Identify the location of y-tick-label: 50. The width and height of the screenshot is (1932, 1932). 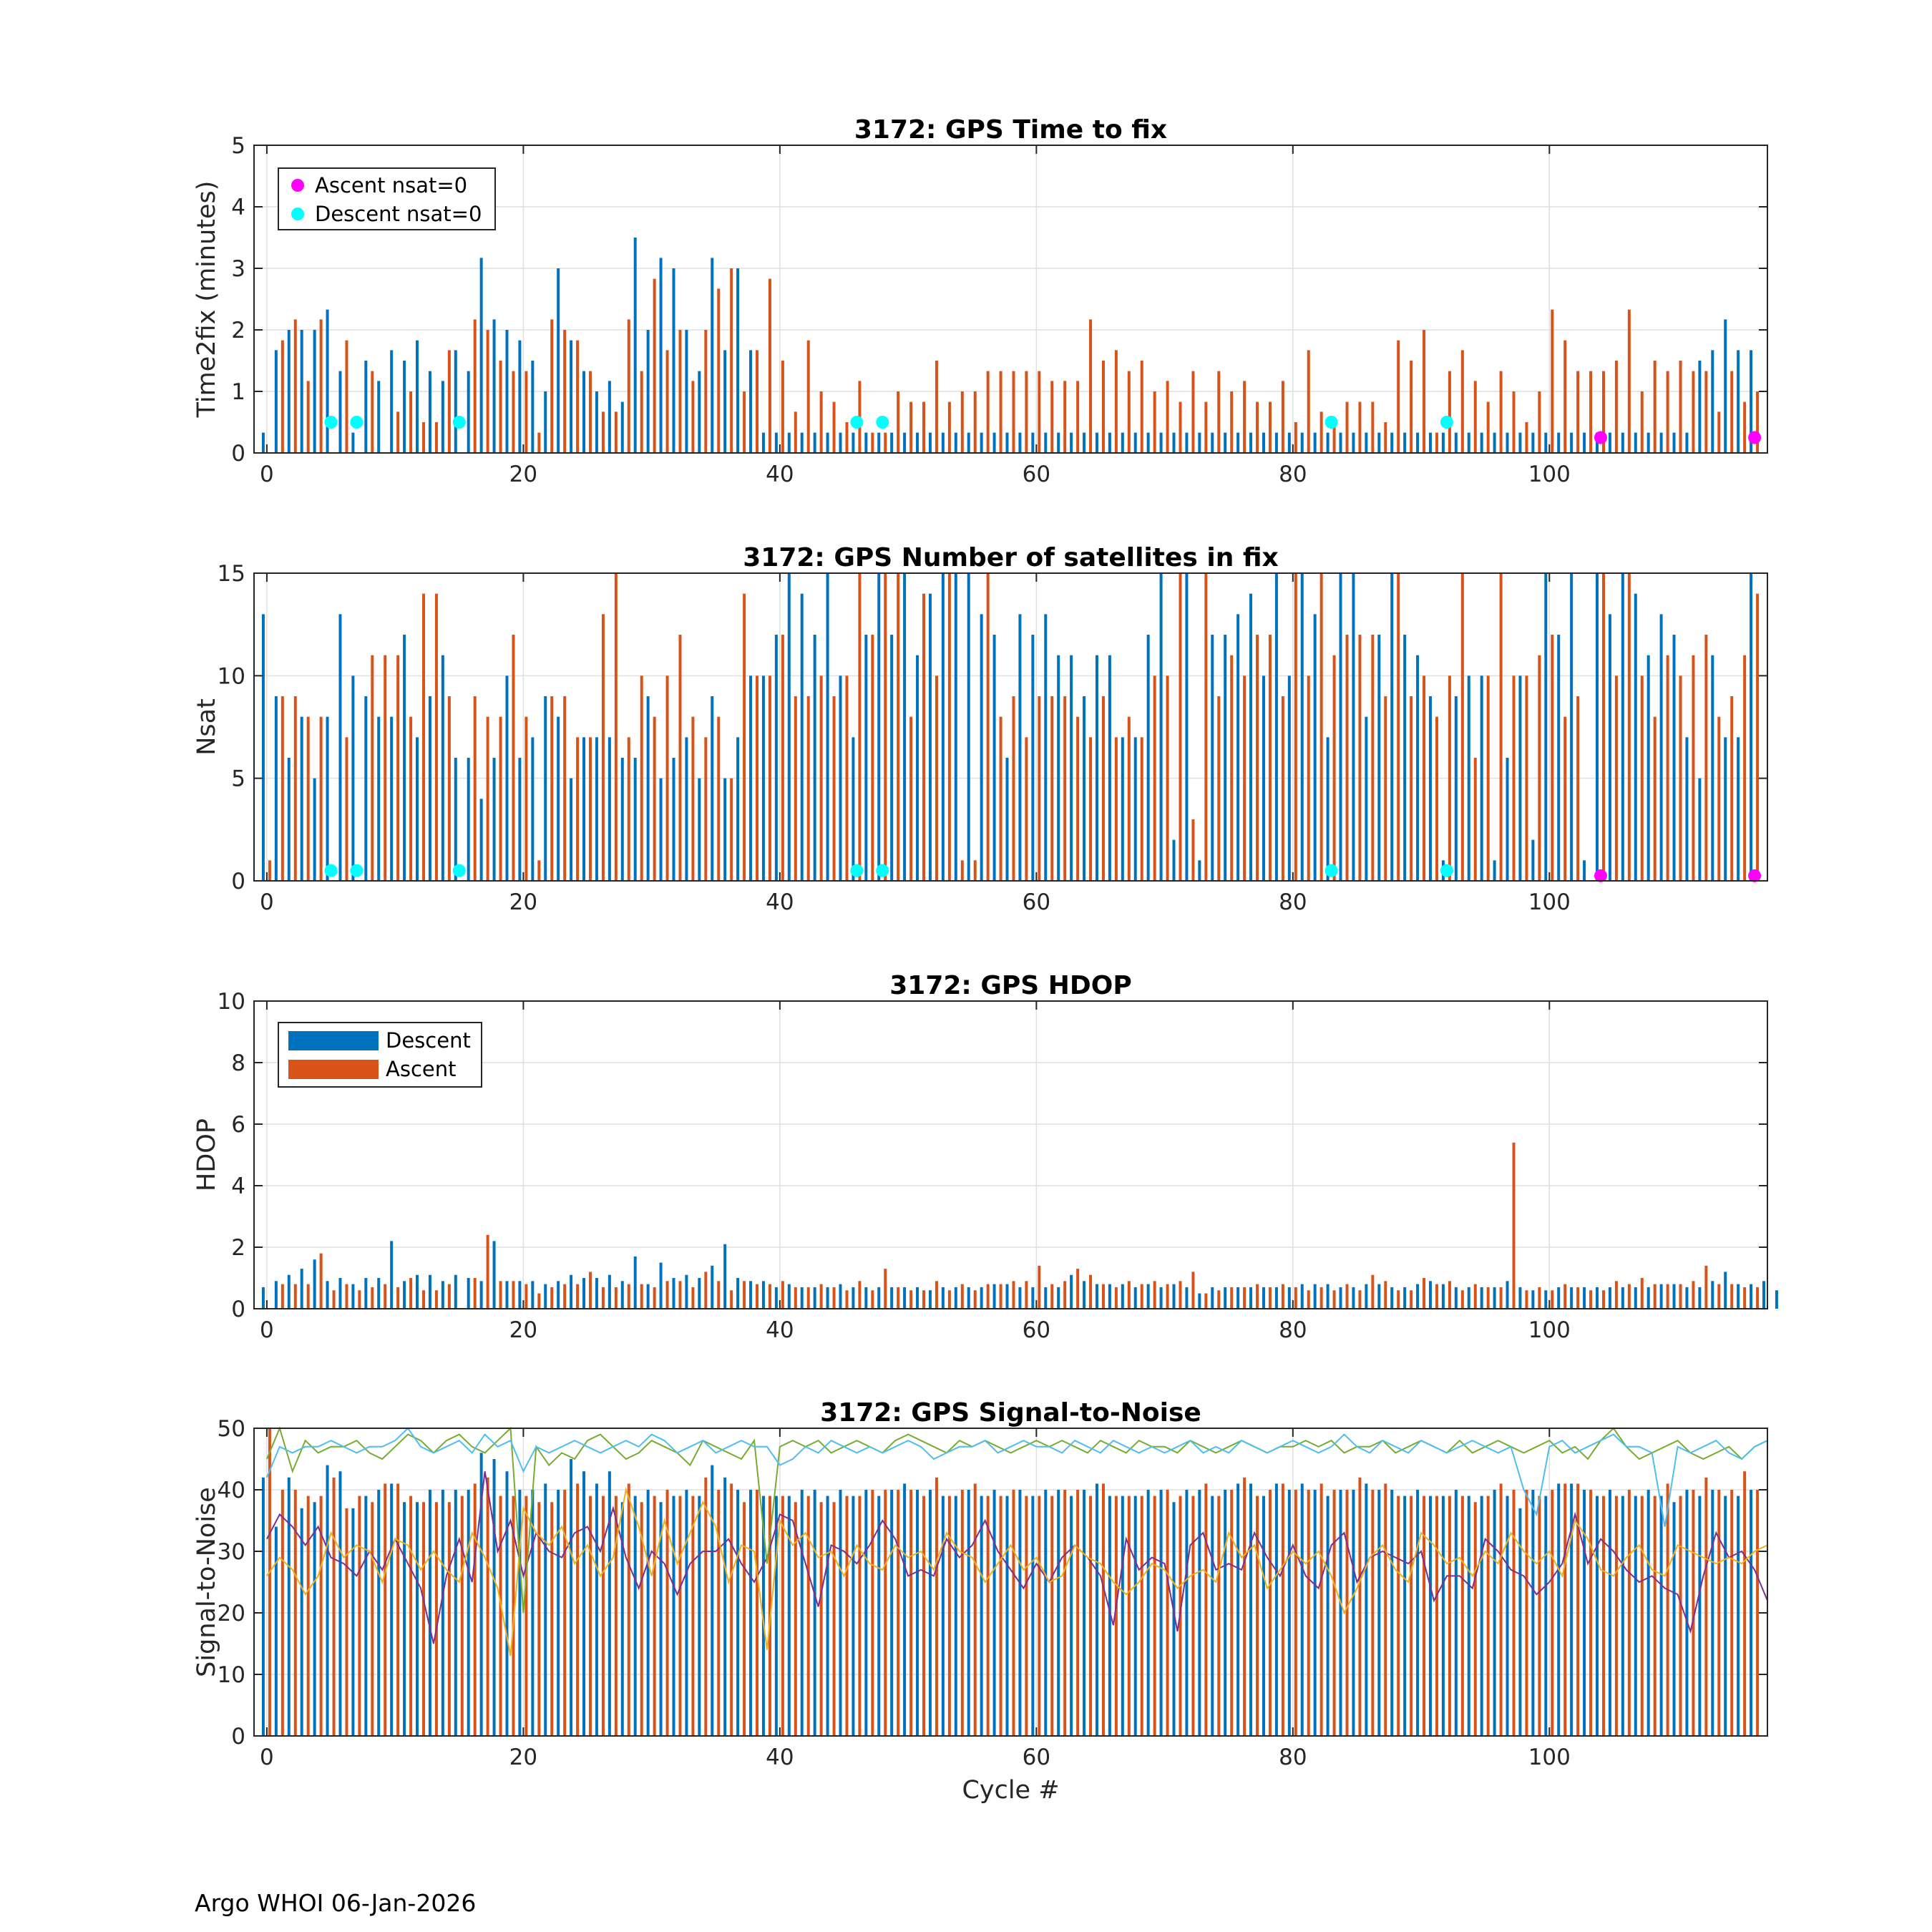
(231, 1429).